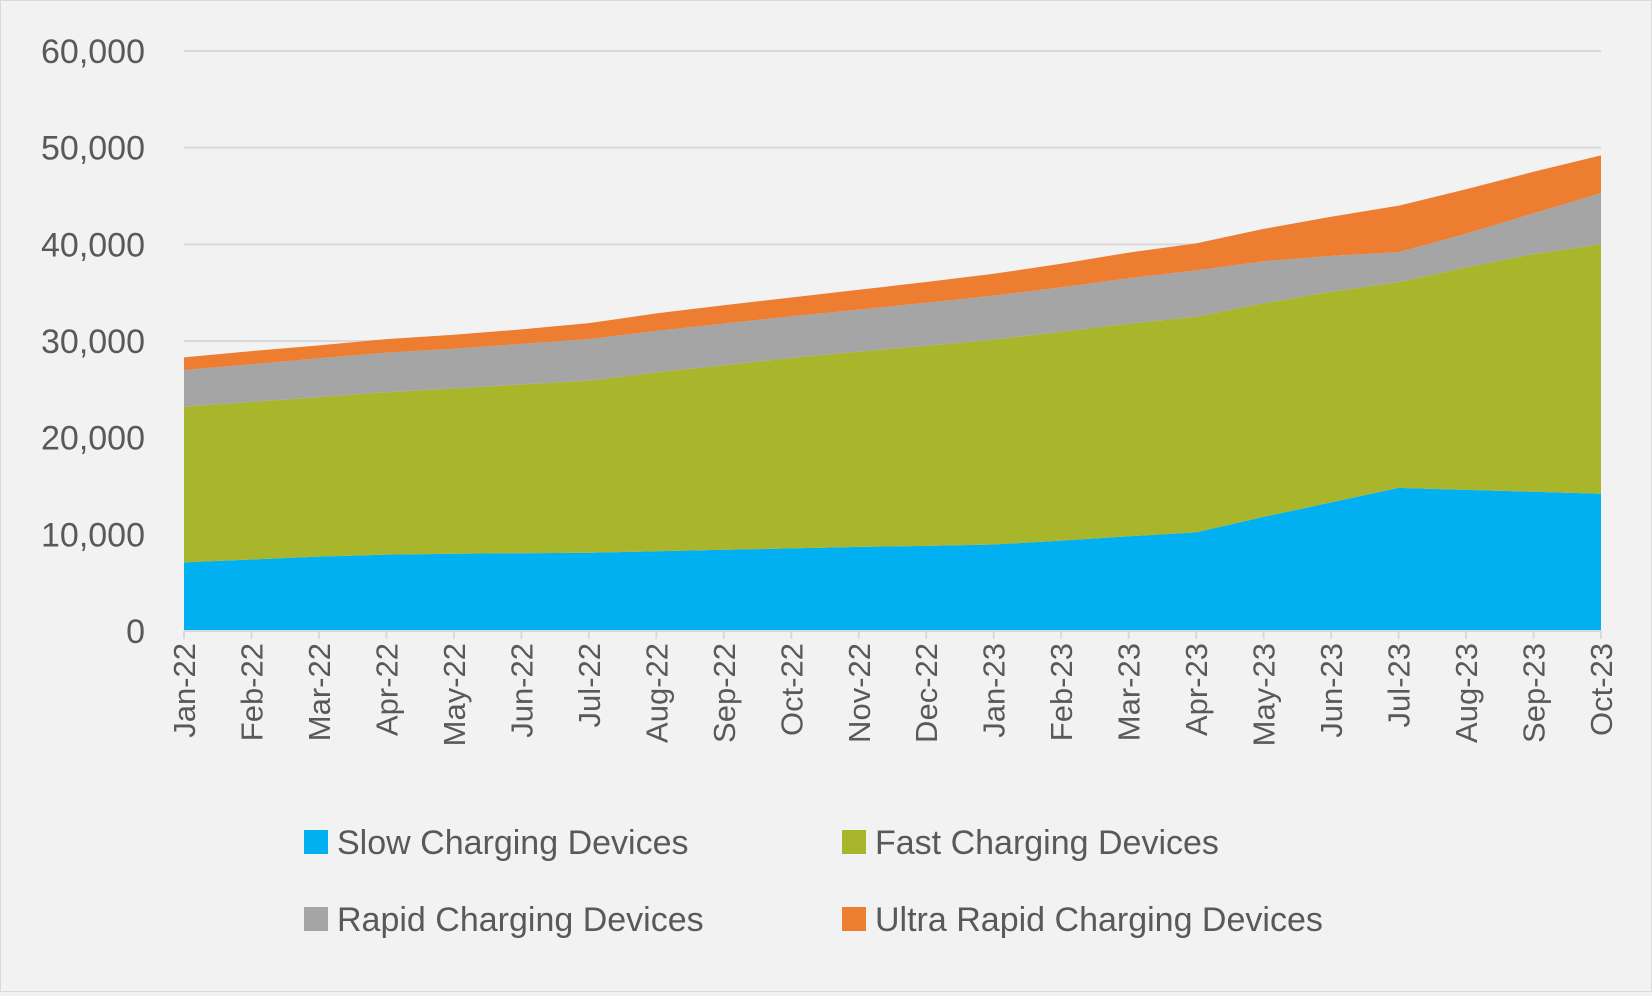  Describe the element at coordinates (513, 843) in the screenshot. I see `legend-label: Slow Charging Devices` at that location.